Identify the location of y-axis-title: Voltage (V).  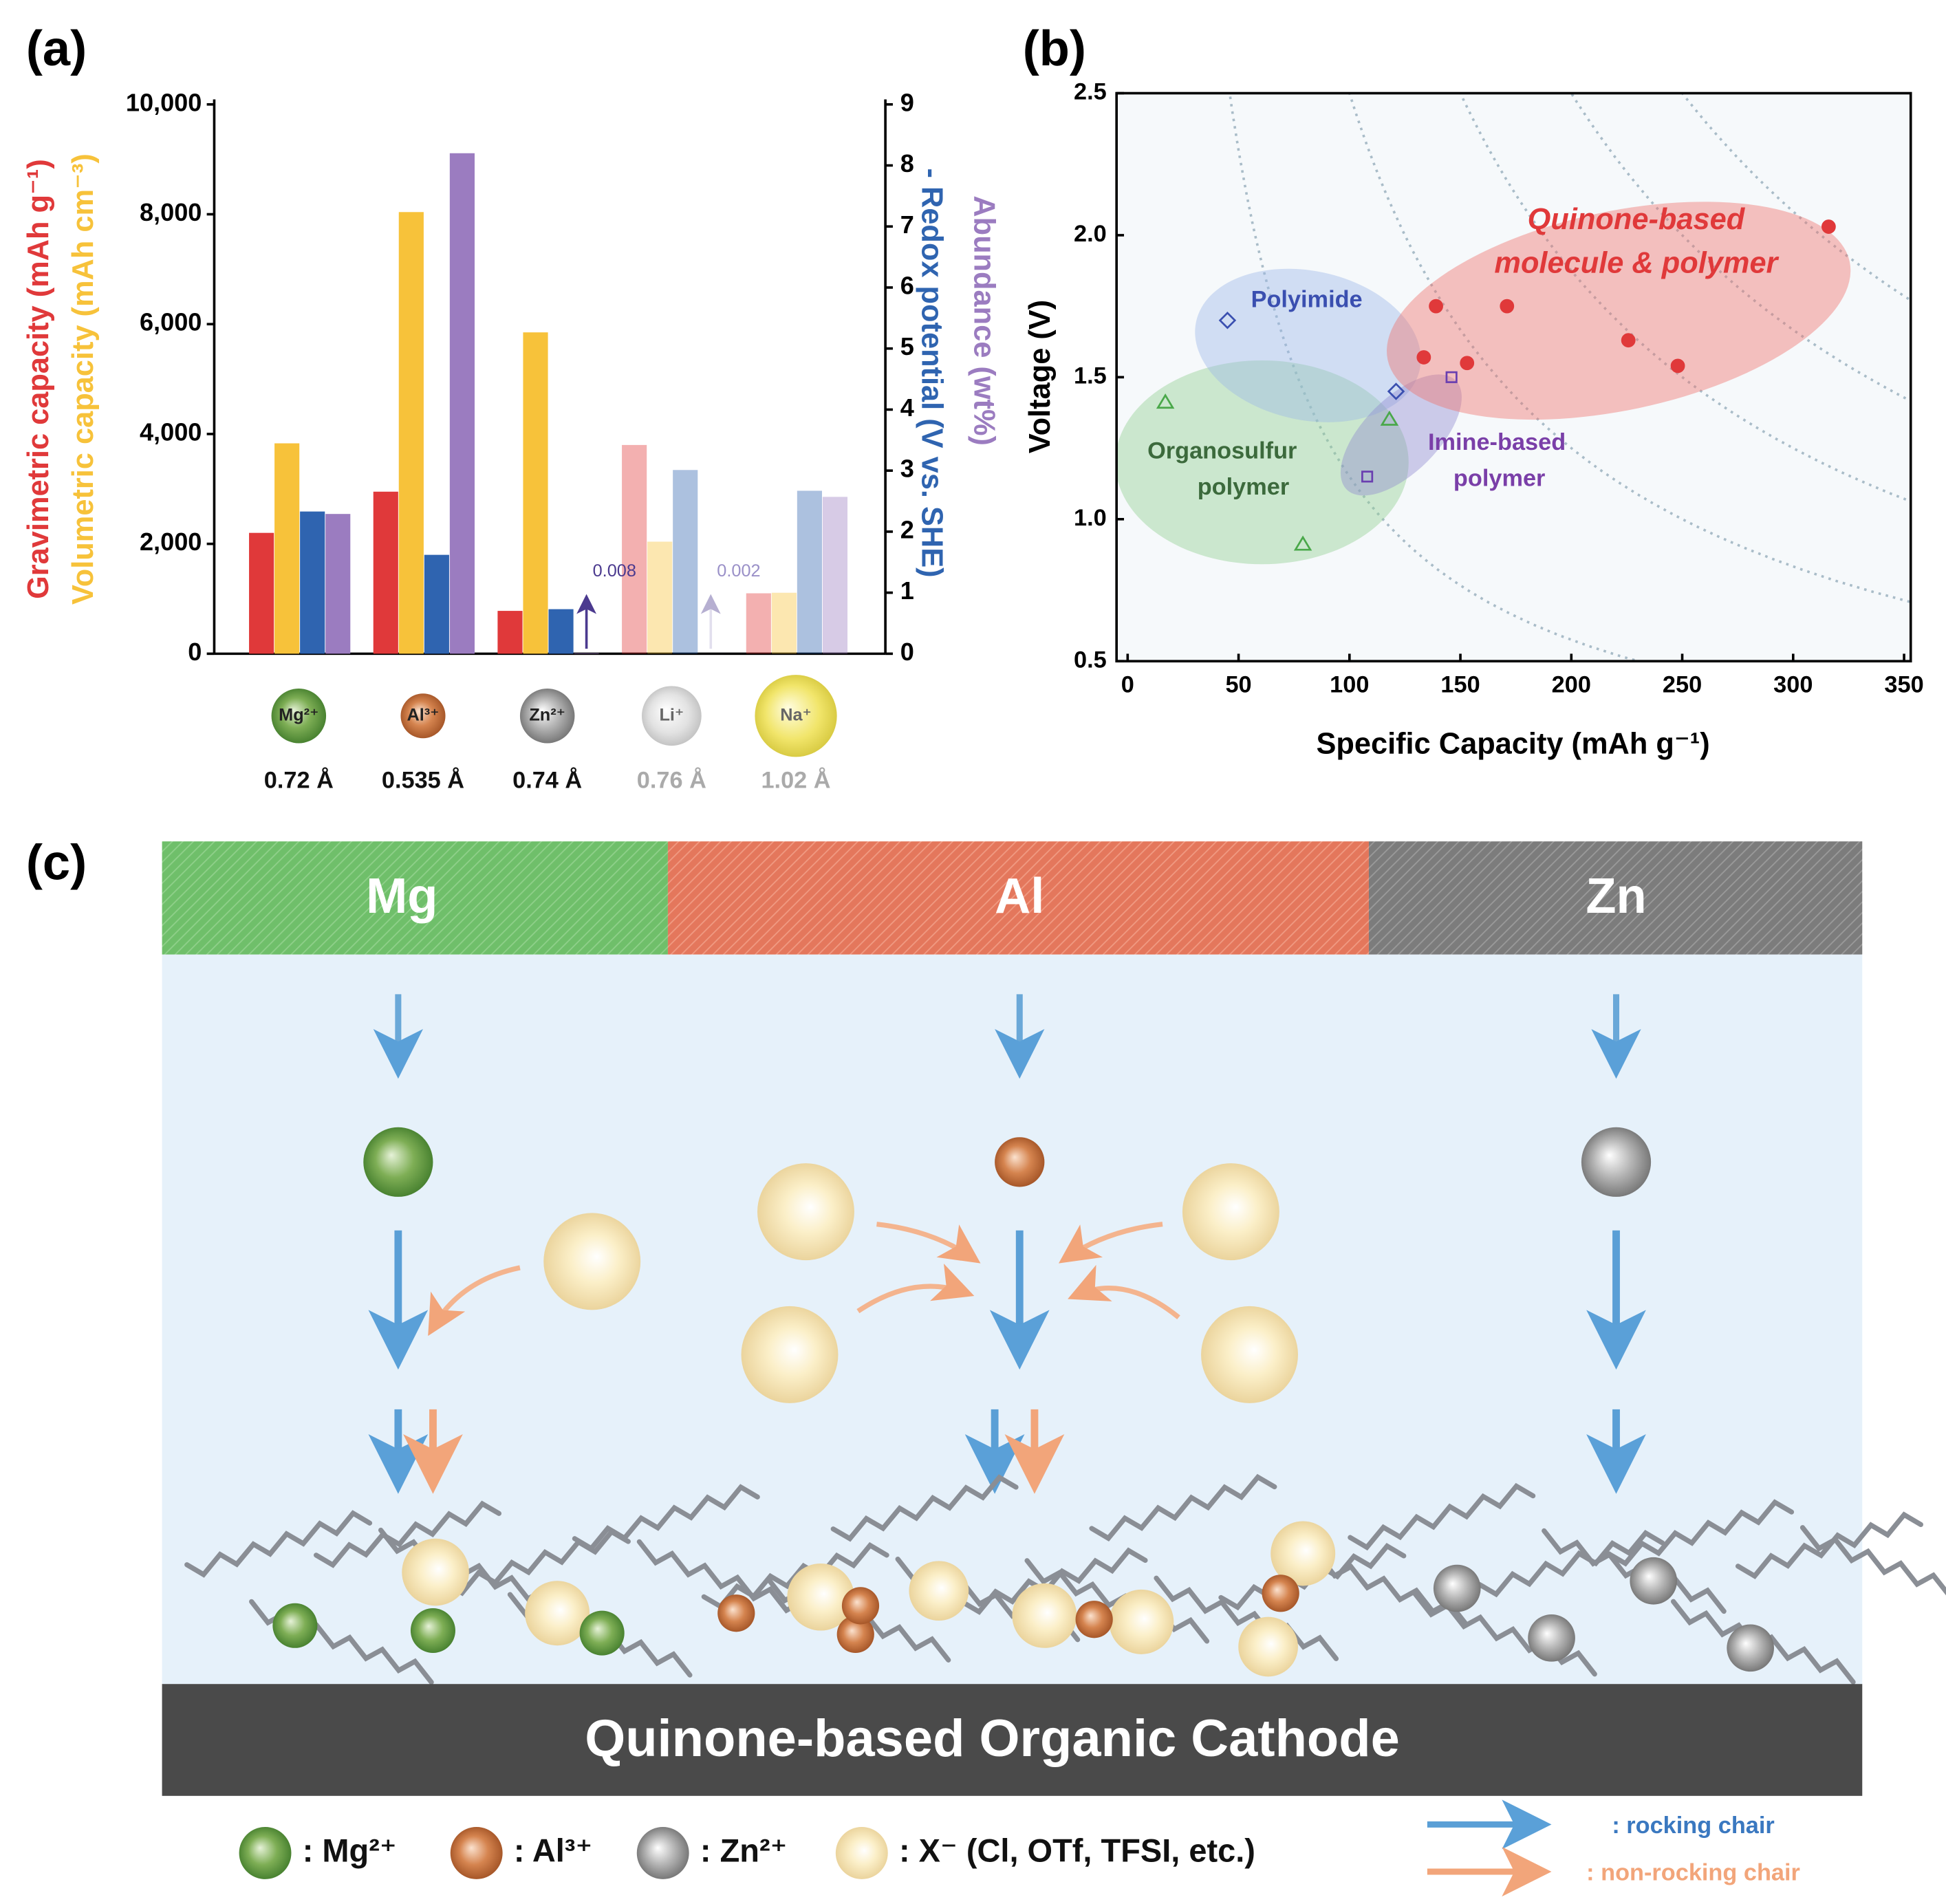
(1041, 377).